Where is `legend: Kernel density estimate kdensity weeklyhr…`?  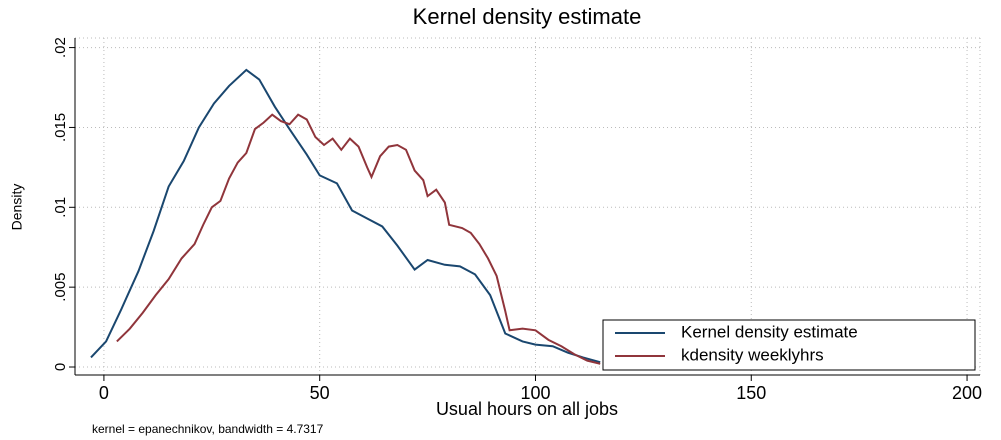 legend: Kernel density estimate kdensity weeklyhr… is located at coordinates (789, 345).